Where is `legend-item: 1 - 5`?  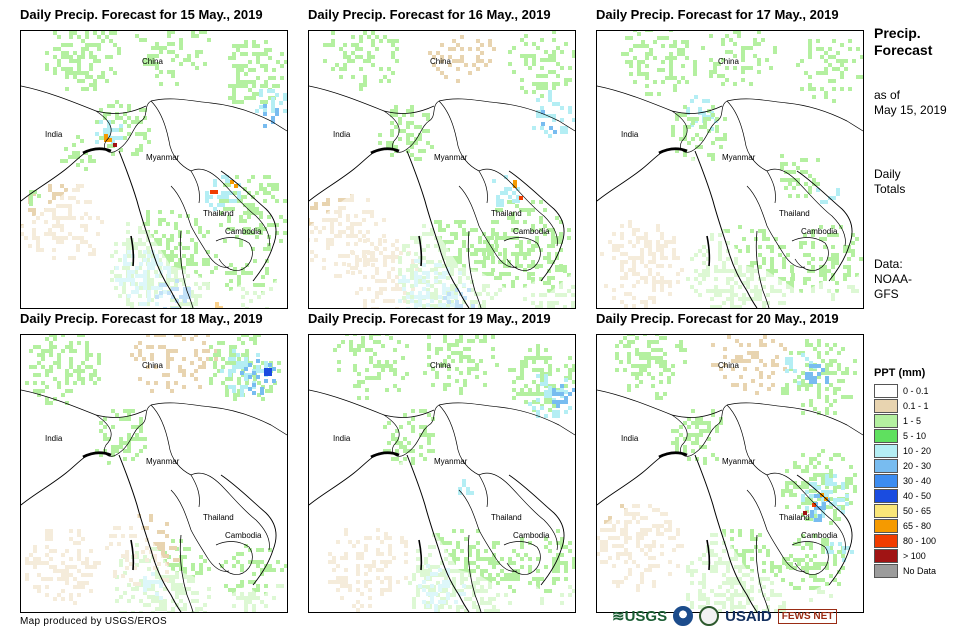 legend-item: 1 - 5 is located at coordinates (905, 420).